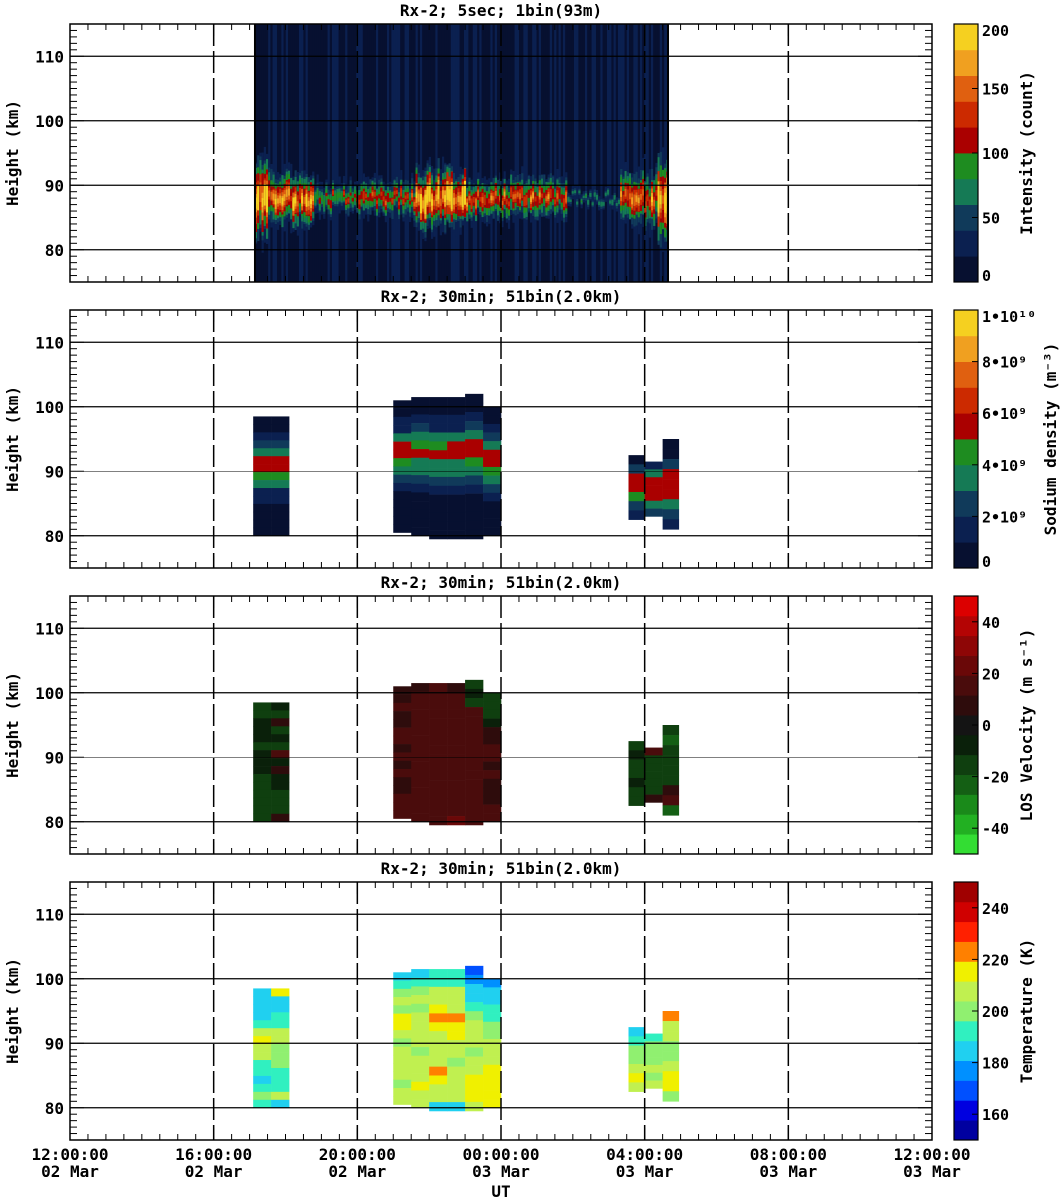 Image resolution: width=1062 pixels, height=1200 pixels. Describe the element at coordinates (466, 752) in the screenshot. I see `plot-area` at that location.